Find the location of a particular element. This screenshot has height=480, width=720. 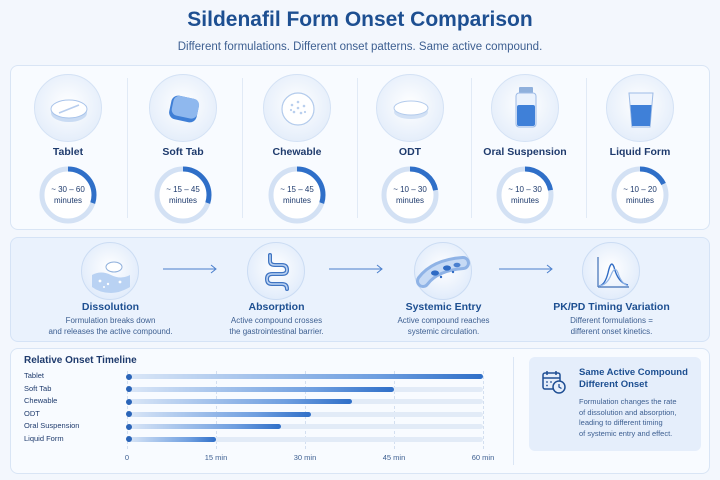

step-description: Formulation breaks down is located at coordinates (110, 320).